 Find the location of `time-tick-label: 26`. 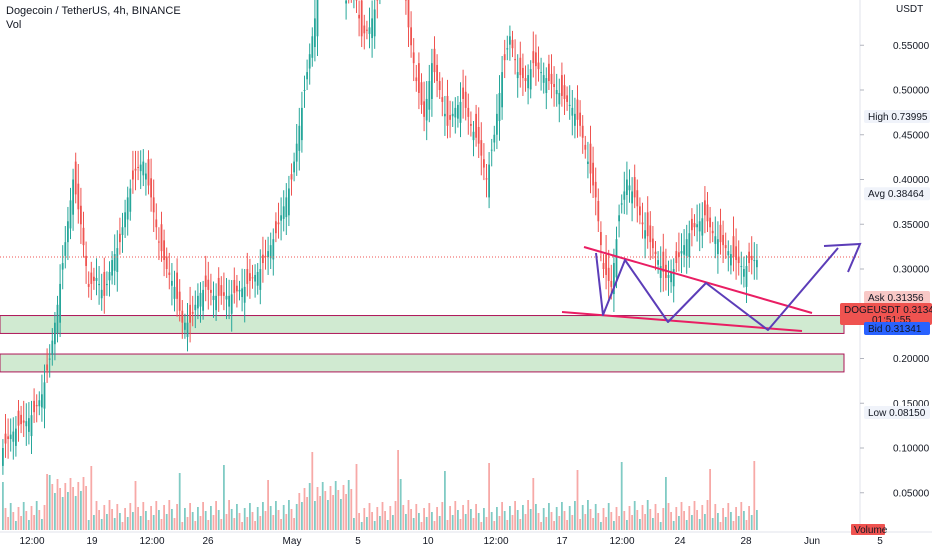

time-tick-label: 26 is located at coordinates (208, 541).